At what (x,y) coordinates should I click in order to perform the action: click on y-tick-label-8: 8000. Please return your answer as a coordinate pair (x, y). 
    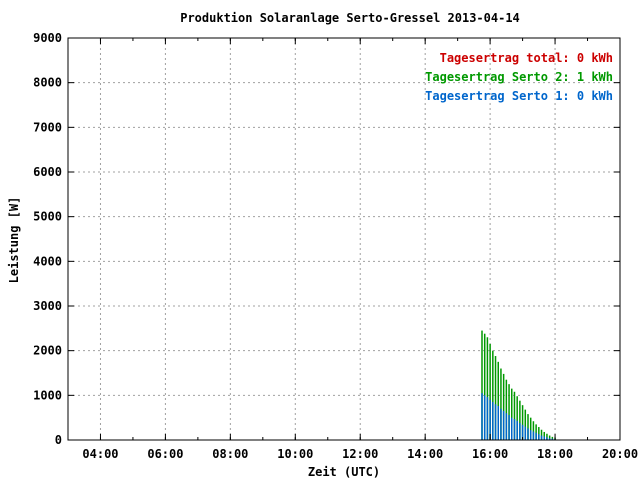
    Looking at the image, I should click on (47, 83).